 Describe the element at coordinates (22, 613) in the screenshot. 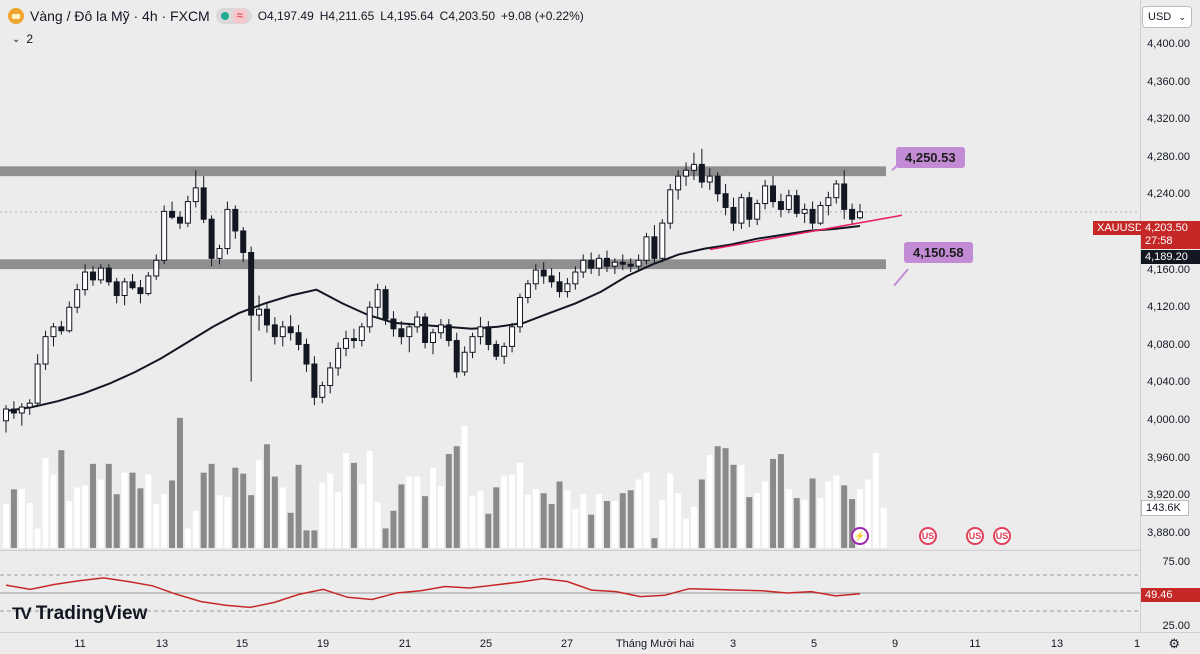

I see `tradingview-logo-icon: TV` at that location.